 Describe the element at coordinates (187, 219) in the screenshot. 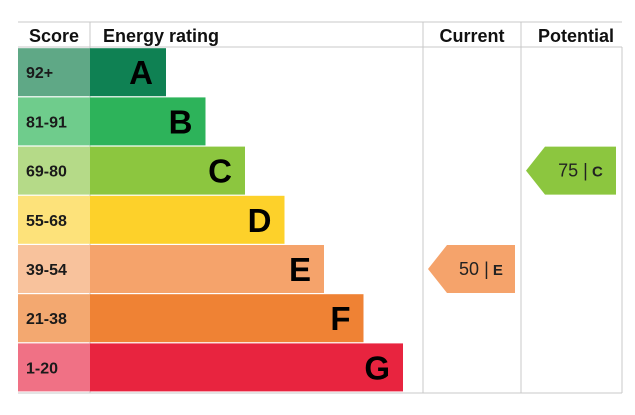

I see `rating-bar-d` at that location.